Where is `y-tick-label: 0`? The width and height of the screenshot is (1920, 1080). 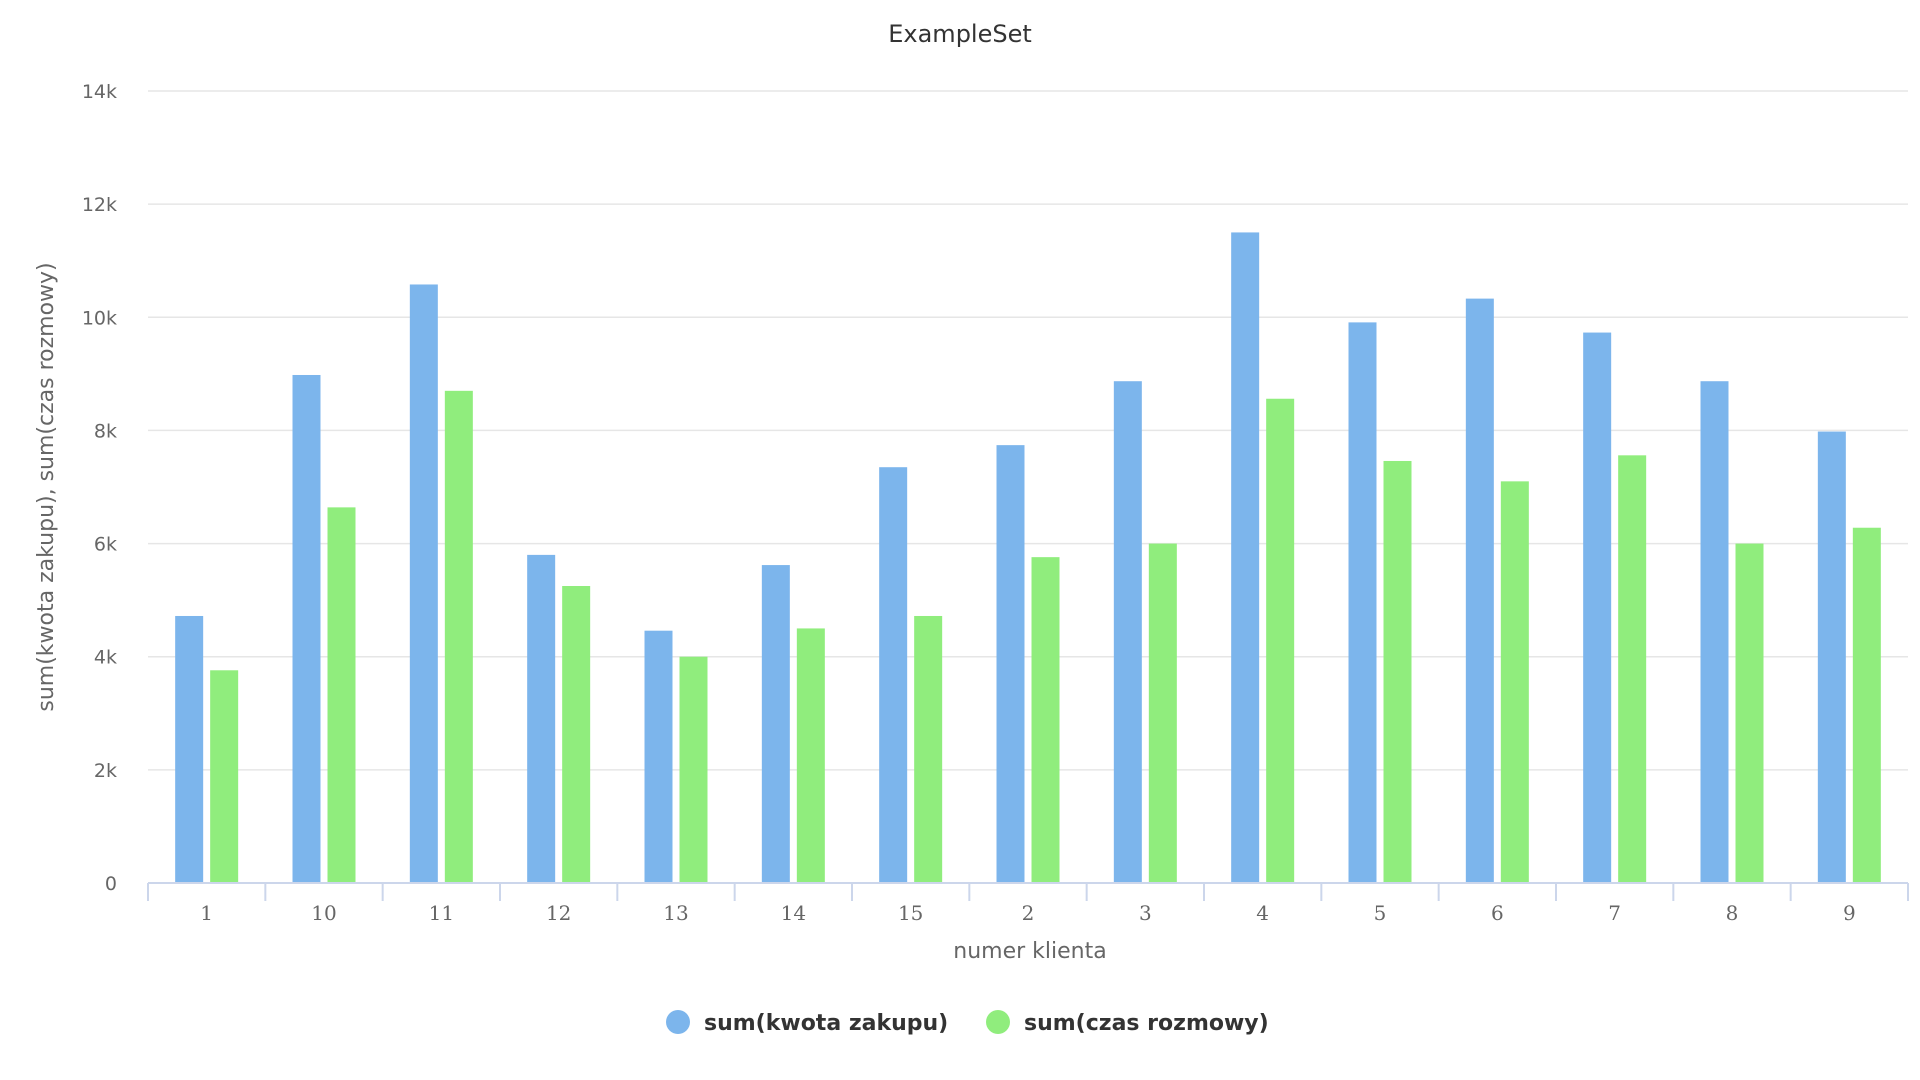 y-tick-label: 0 is located at coordinates (111, 884).